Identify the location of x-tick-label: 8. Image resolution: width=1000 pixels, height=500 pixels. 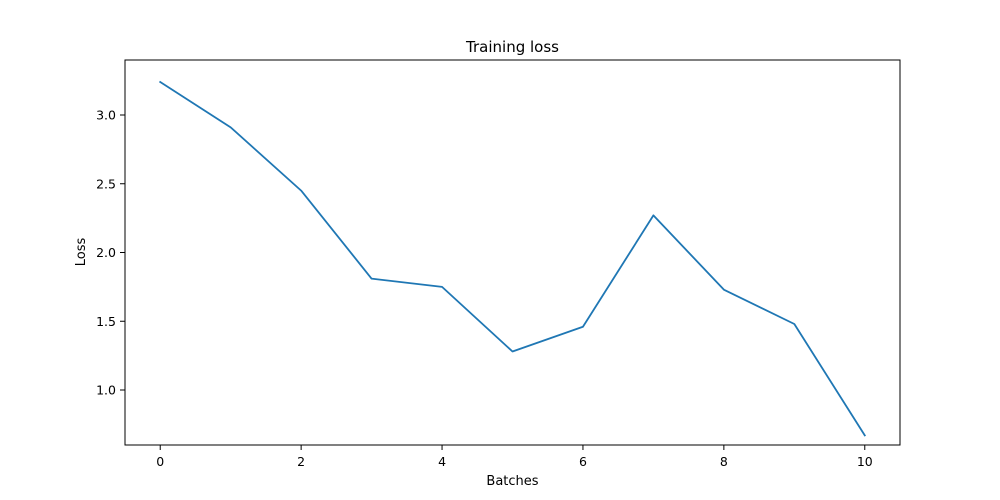
(724, 461).